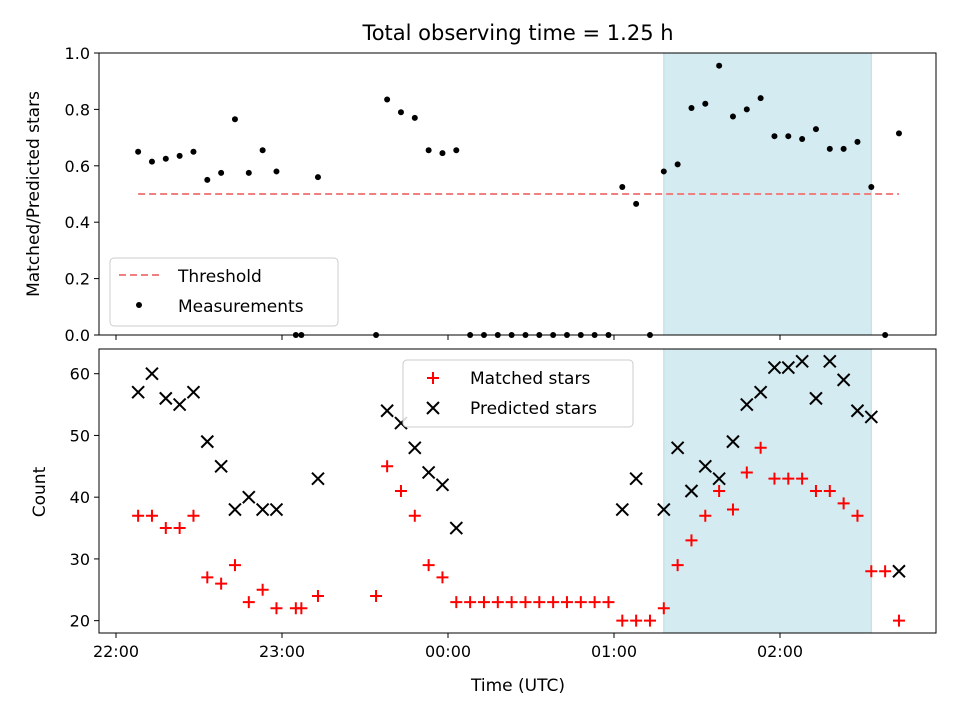 The image size is (960, 720). I want to click on legend-matched-swatch, so click(433, 378).